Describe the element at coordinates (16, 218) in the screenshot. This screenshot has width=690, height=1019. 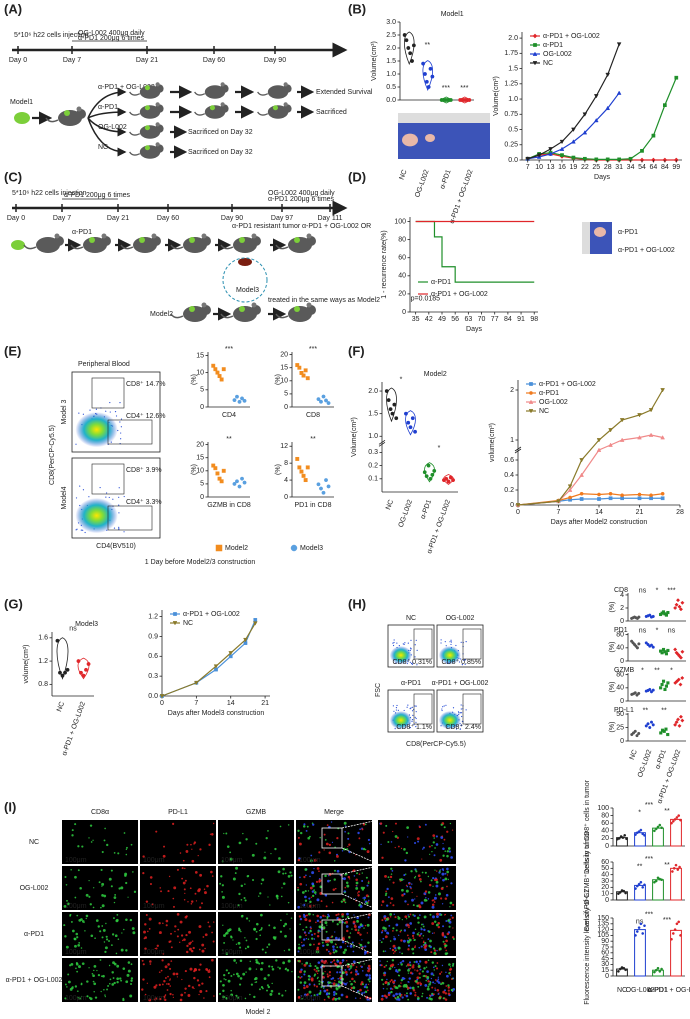
I see `day-label: Day 0` at that location.